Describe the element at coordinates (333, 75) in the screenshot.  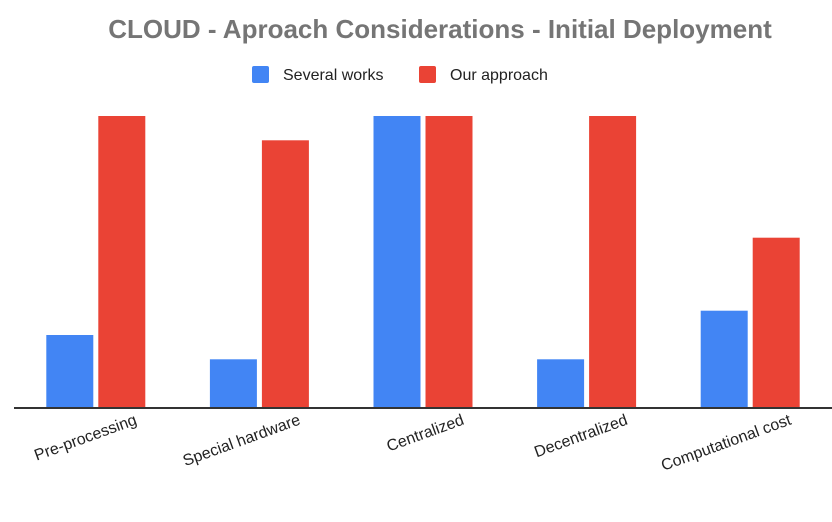
I see `legend-label-several-works: Several works` at that location.